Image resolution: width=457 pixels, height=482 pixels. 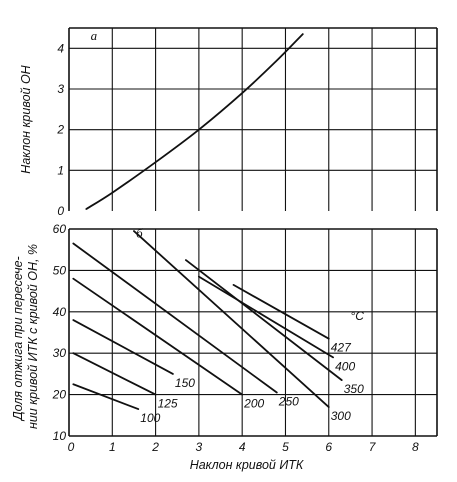 I want to click on temperature-label-125: 125, so click(x=168, y=404).